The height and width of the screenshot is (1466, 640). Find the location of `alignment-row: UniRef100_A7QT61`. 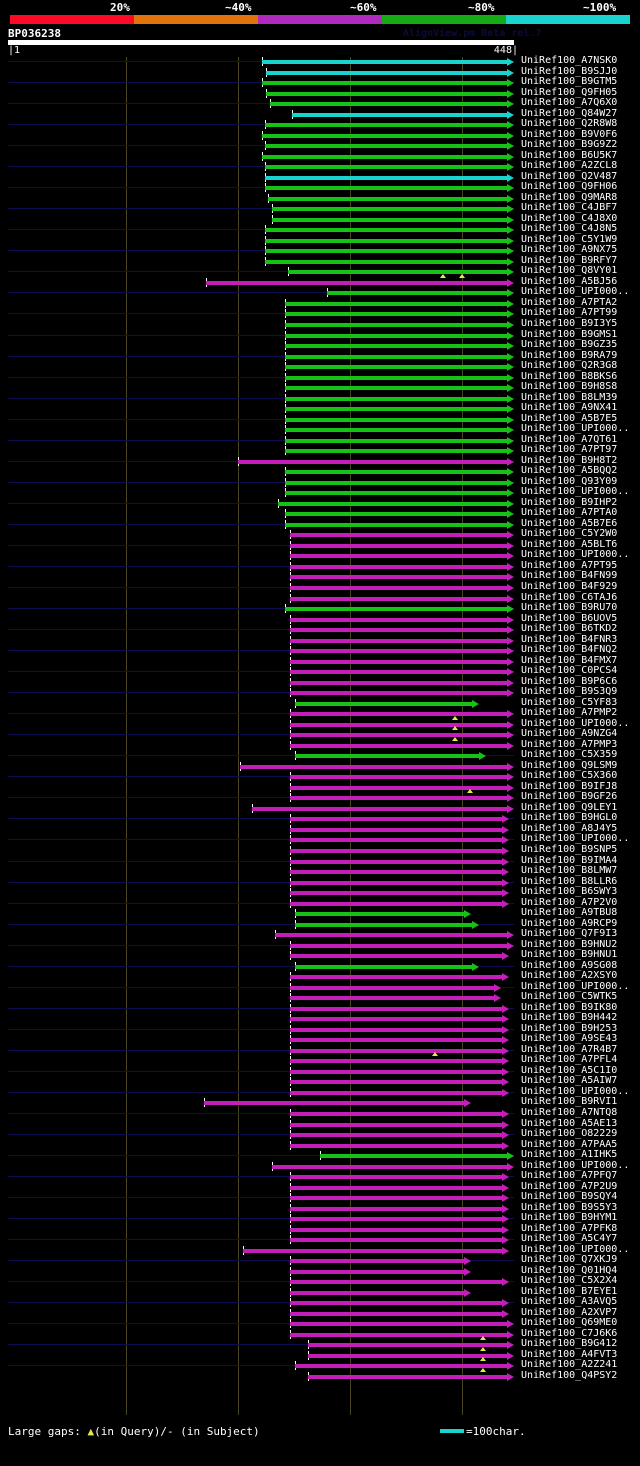

alignment-row: UniRef100_A7QT61 is located at coordinates (320, 440).